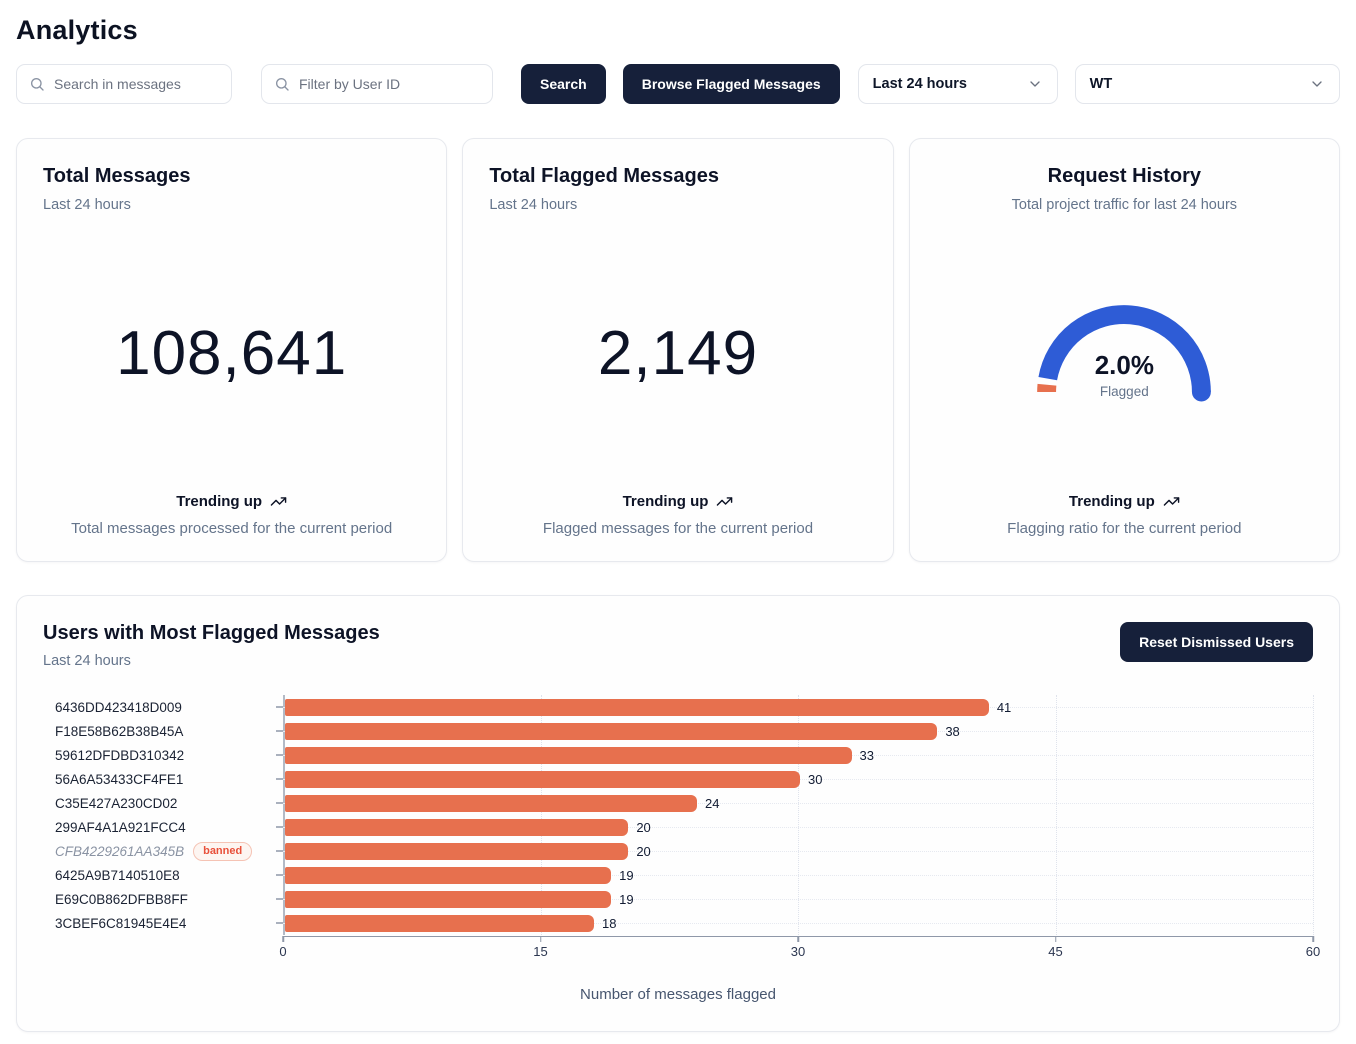  Describe the element at coordinates (1101, 84) in the screenshot. I see `project-value: WT` at that location.